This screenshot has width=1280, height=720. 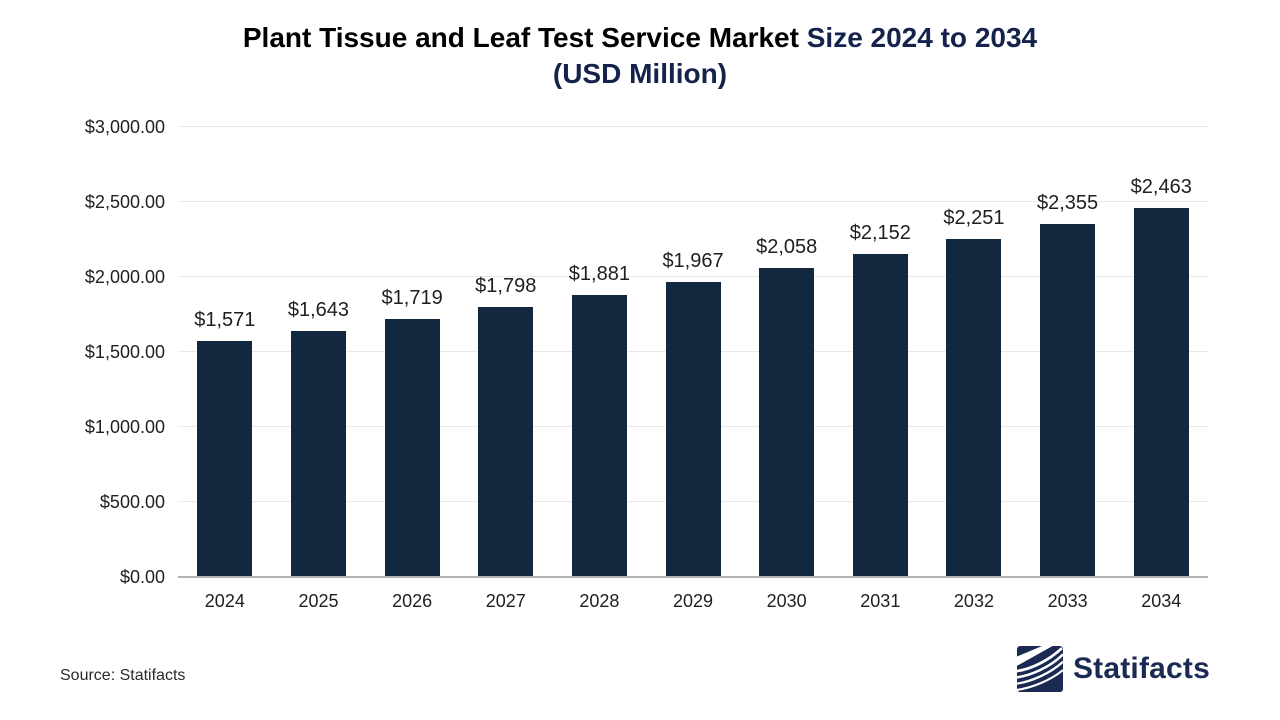 What do you see at coordinates (123, 675) in the screenshot?
I see `source-note: Source: Statifacts` at bounding box center [123, 675].